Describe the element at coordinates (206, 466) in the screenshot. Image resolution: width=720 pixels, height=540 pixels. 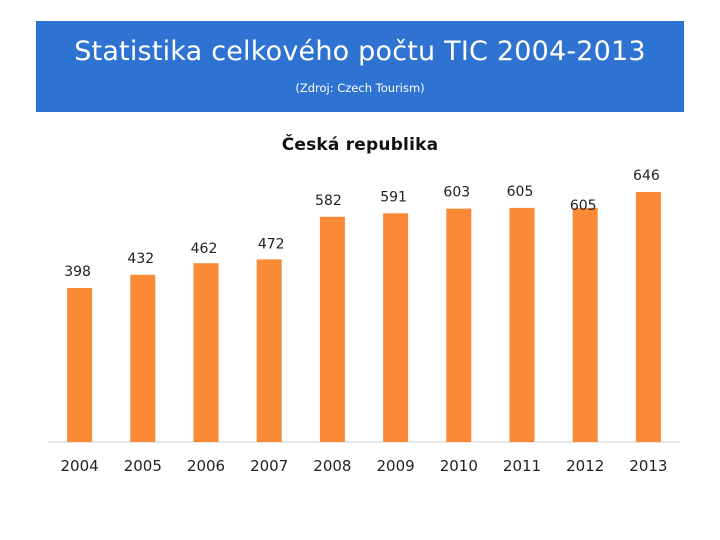
I see `x-tick-2006: 2006` at that location.